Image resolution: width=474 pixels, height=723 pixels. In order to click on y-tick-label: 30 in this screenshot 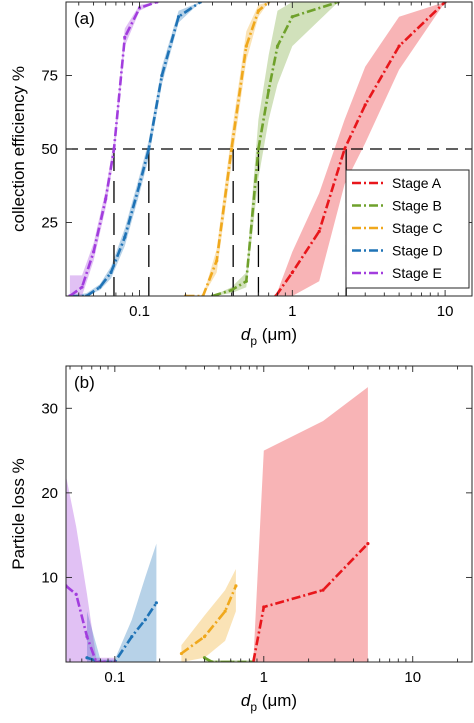, I will do `click(49, 408)`.